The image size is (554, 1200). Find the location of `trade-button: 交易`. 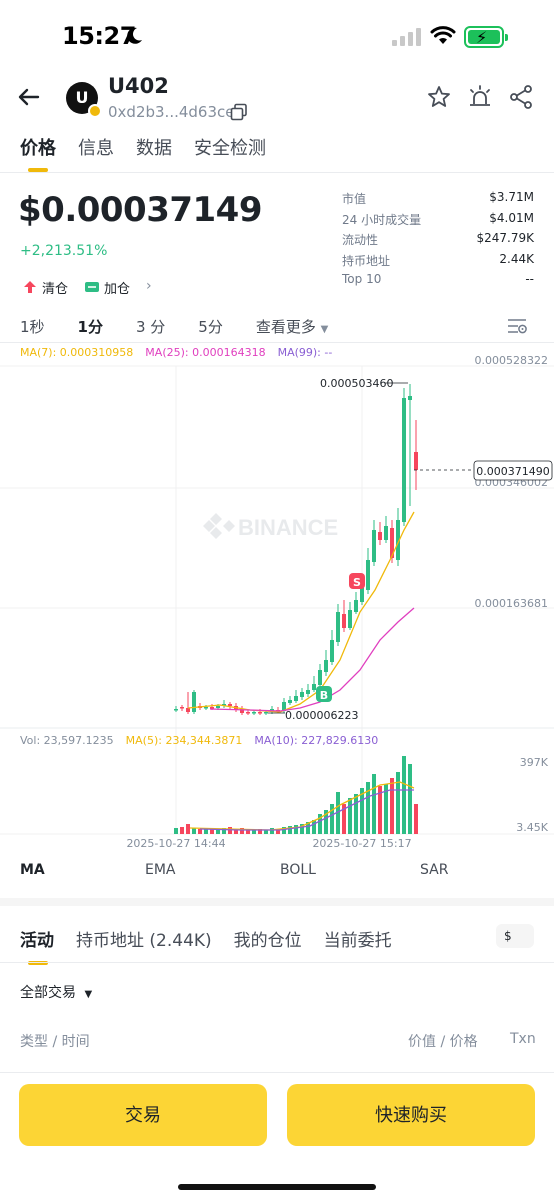

trade-button: 交易 is located at coordinates (143, 1115).